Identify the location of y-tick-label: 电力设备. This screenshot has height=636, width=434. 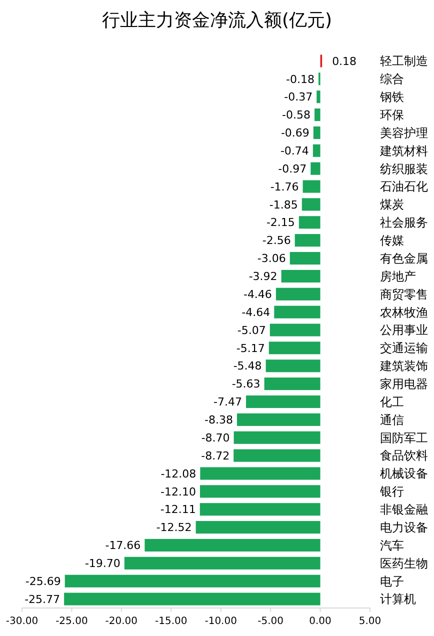
(404, 527).